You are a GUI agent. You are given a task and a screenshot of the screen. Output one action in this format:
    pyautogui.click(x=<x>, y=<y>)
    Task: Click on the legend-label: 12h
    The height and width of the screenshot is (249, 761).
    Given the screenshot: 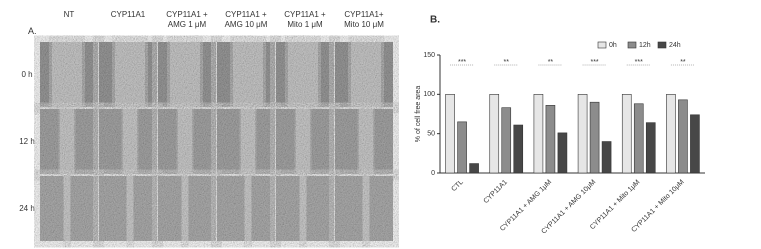 What is the action you would take?
    pyautogui.click(x=645, y=45)
    